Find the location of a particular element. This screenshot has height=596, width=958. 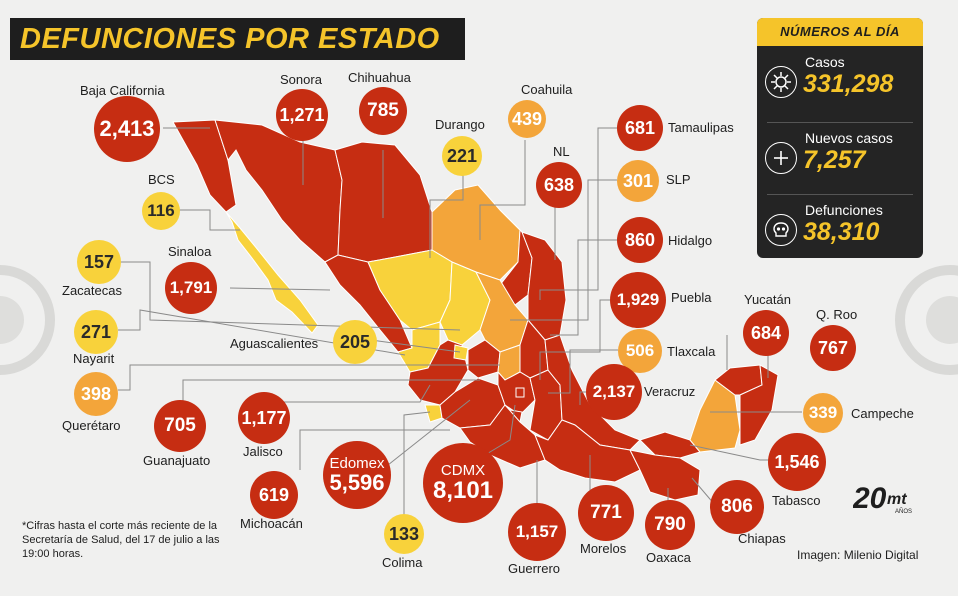

bubble-sonora: 1,271 is located at coordinates (302, 115).